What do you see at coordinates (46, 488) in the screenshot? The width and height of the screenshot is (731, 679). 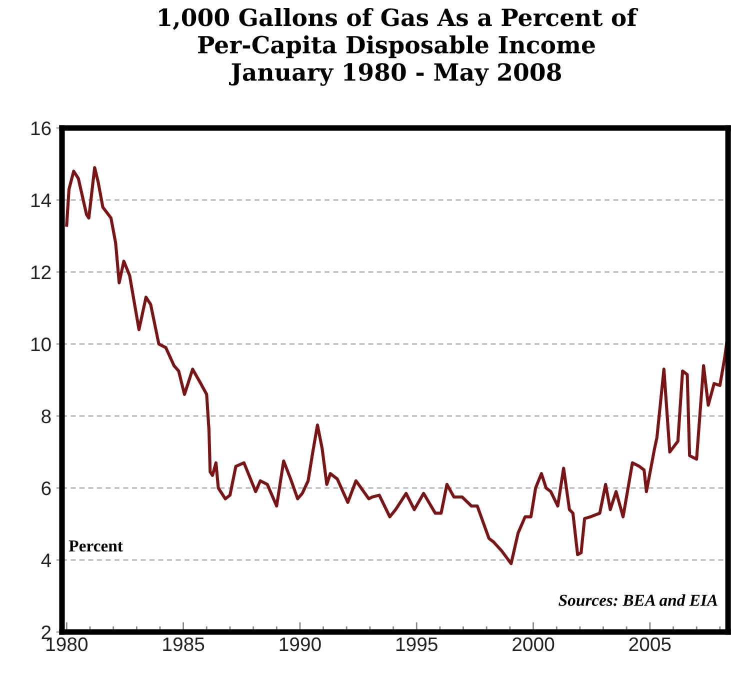 I see `y-tick-label: 6` at bounding box center [46, 488].